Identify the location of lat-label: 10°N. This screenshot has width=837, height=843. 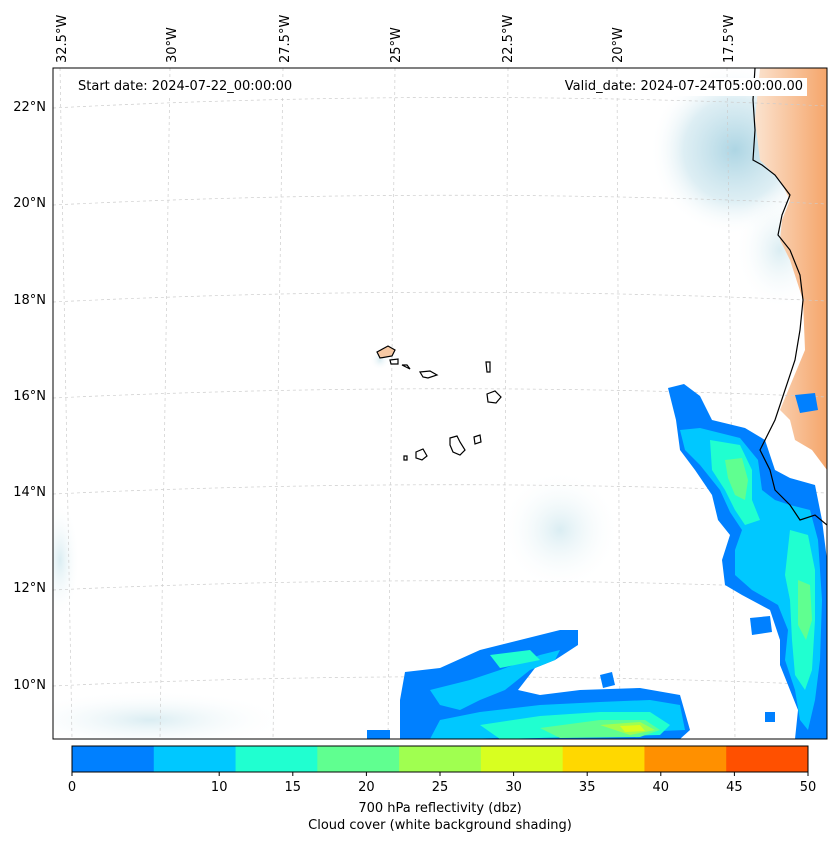
(29, 685).